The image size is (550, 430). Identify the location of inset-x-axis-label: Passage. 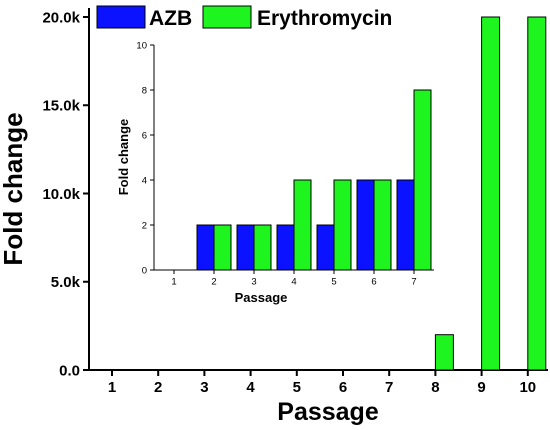
(261, 297).